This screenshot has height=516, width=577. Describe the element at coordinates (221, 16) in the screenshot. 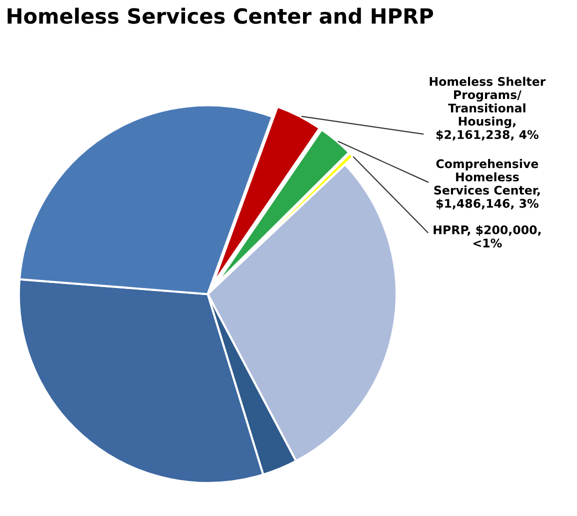

I see `chart-title: Homeless Services Center and HPRP` at that location.